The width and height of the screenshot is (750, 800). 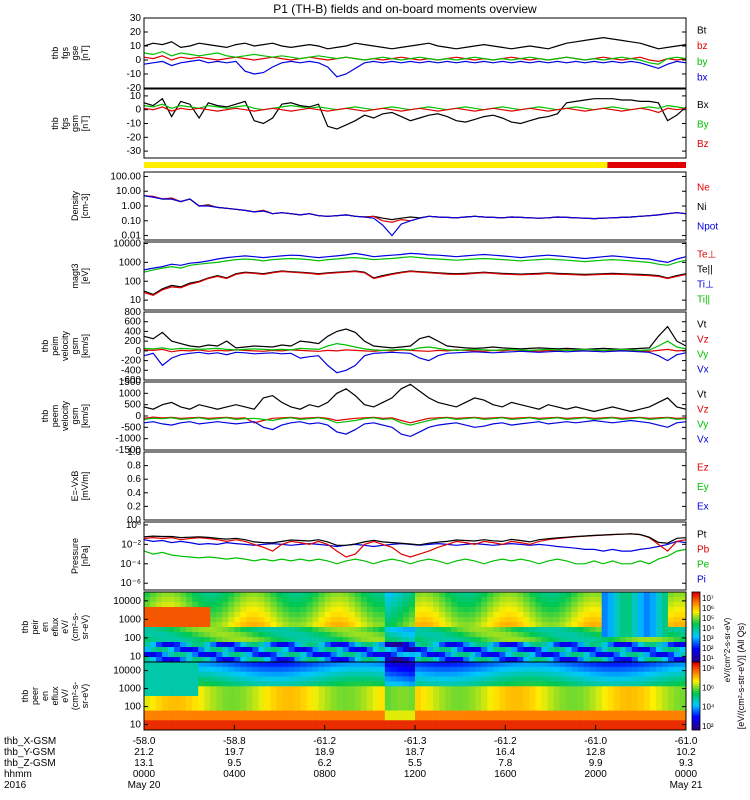 What do you see at coordinates (506, 752) in the screenshot?
I see `x-tick-label: 16.4` at bounding box center [506, 752].